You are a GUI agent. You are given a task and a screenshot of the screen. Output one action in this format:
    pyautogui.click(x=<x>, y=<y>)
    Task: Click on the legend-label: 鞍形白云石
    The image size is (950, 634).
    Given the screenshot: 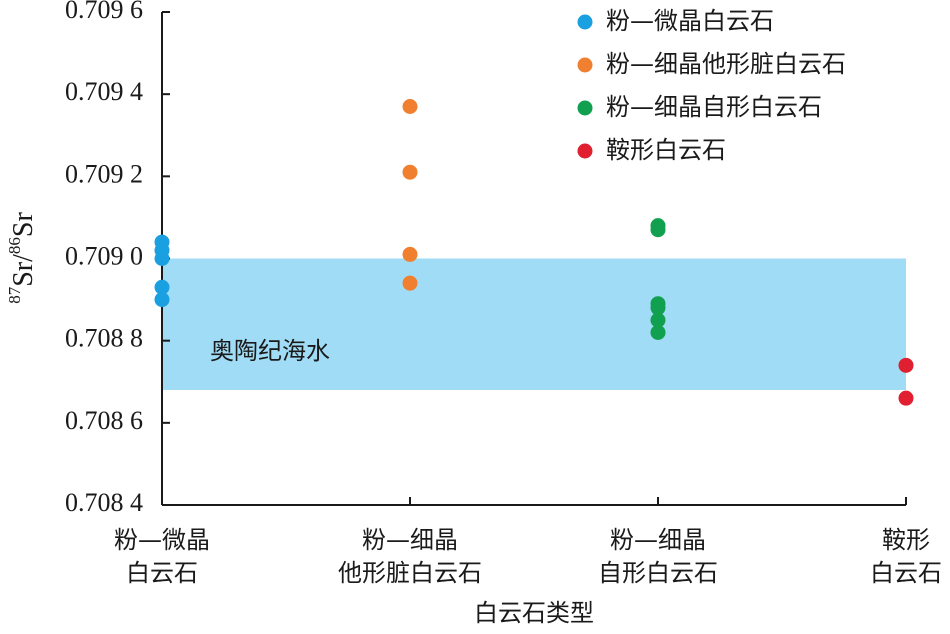 What is the action you would take?
    pyautogui.click(x=666, y=150)
    